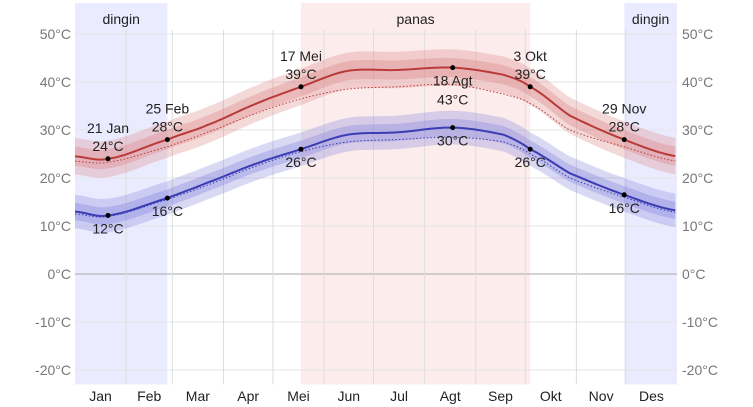 The height and width of the screenshot is (407, 753). Describe the element at coordinates (198, 396) in the screenshot. I see `x-tick-label-Mar: Mar` at that location.